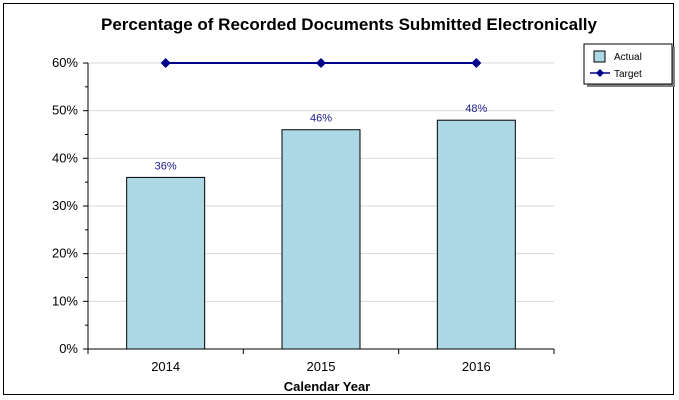 Image resolution: width=679 pixels, height=400 pixels. I want to click on data-label-2016: 48%, so click(476, 109).